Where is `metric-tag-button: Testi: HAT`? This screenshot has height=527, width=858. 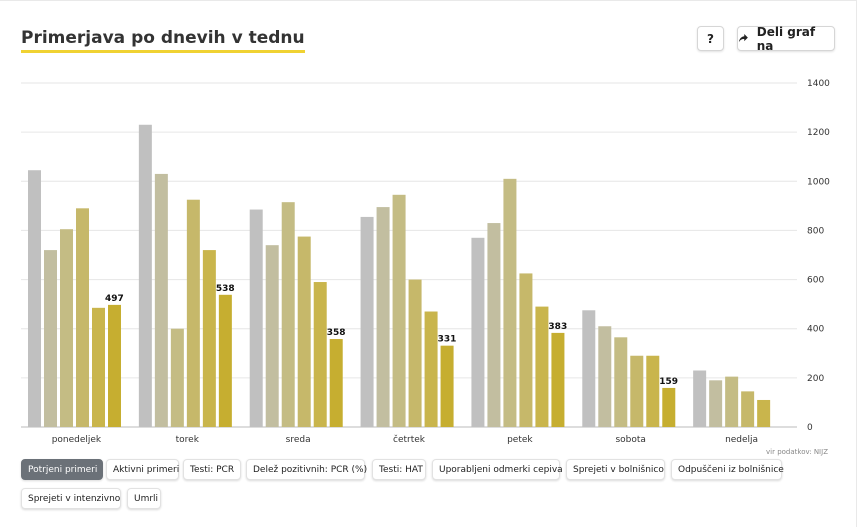
metric-tag-button: Testi: HAT is located at coordinates (399, 469).